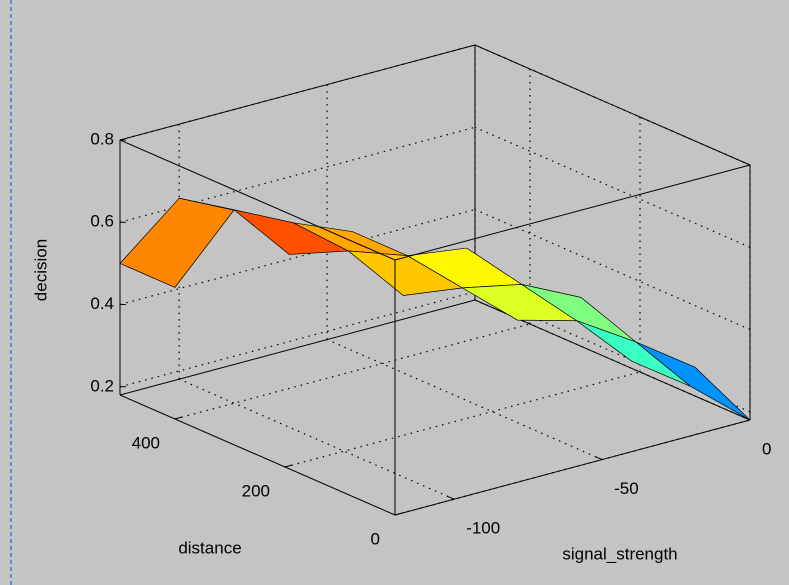  Describe the element at coordinates (209, 547) in the screenshot. I see `y-axis-label: distance` at that location.